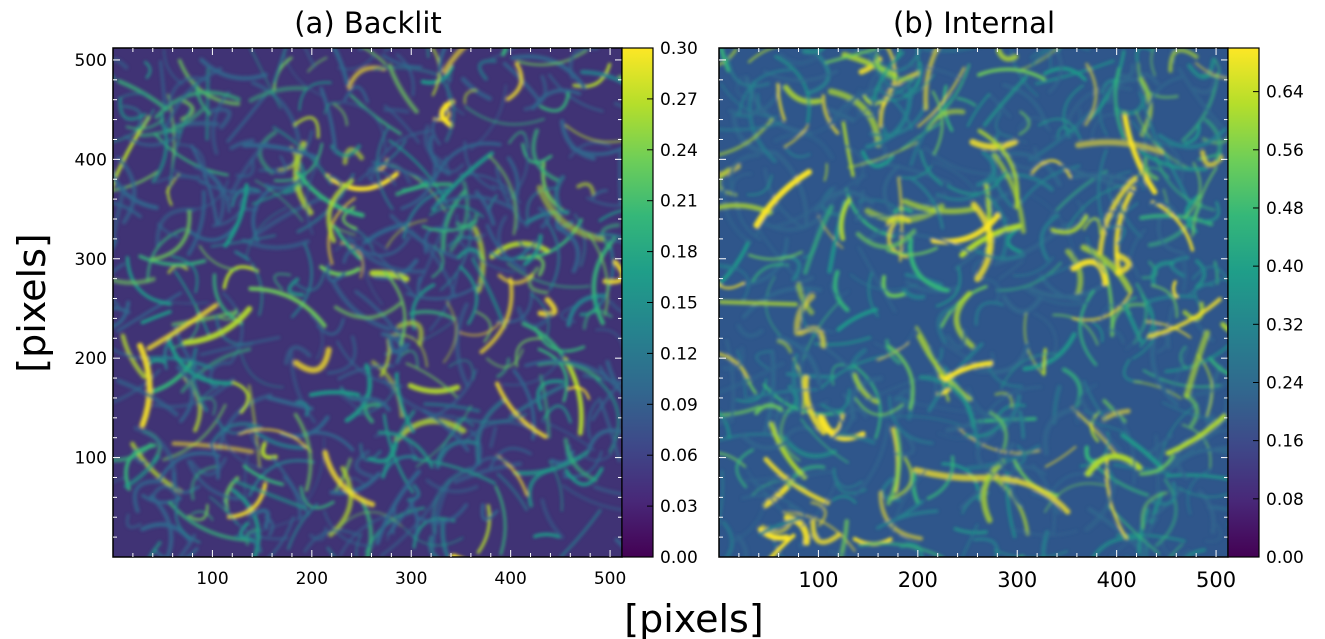  Describe the element at coordinates (1285, 209) in the screenshot. I see `colorbar-tick-label: 0.48` at that location.